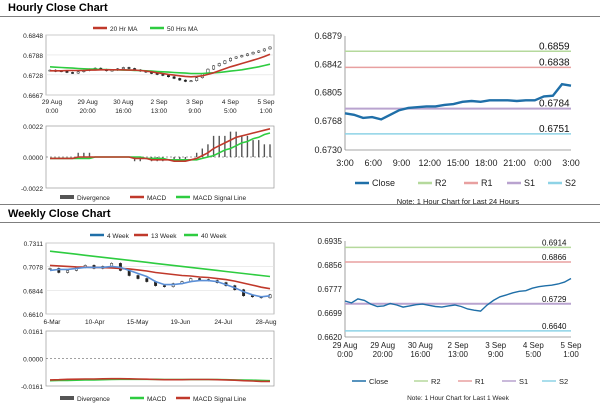 Image resolution: width=600 pixels, height=413 pixels. I want to click on weekly-hourly-legend-close-label: Close, so click(378, 381).